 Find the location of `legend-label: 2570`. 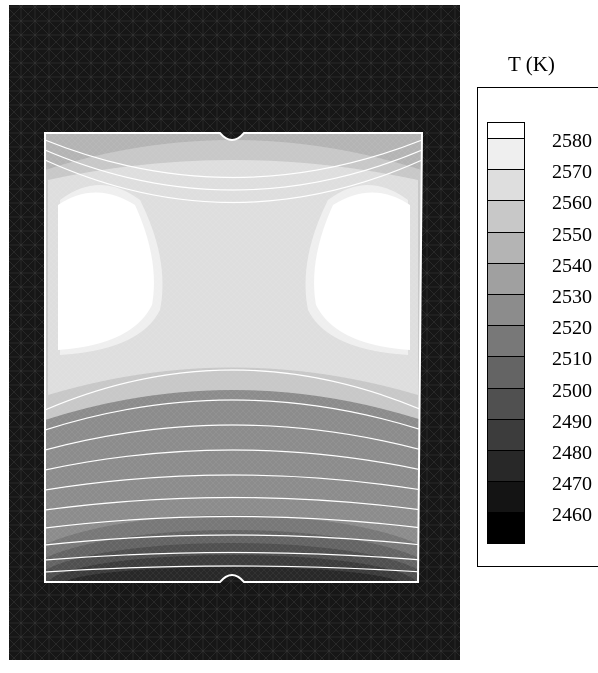

legend-label: 2570 is located at coordinates (572, 172).